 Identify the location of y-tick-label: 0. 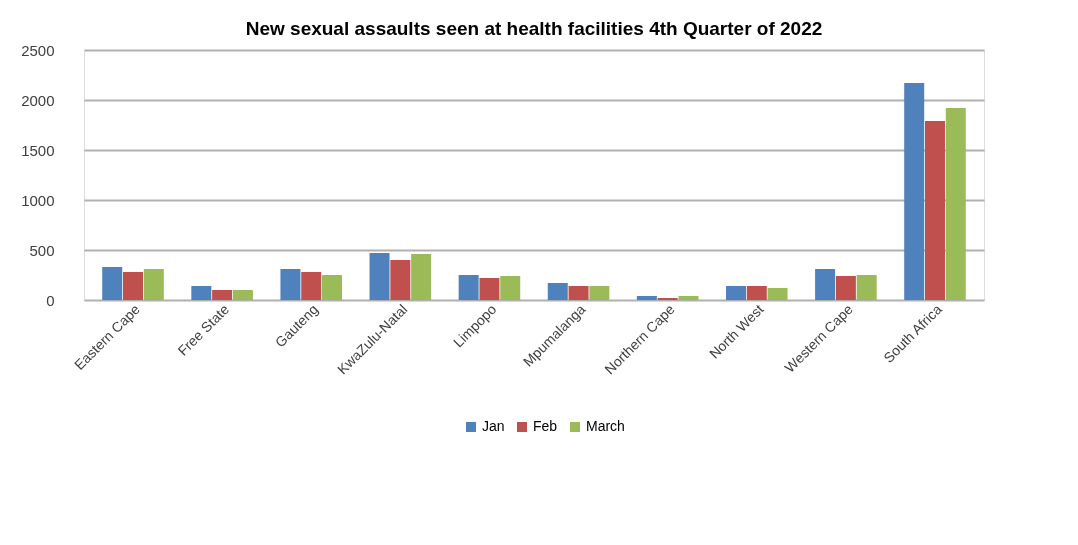
(50, 300).